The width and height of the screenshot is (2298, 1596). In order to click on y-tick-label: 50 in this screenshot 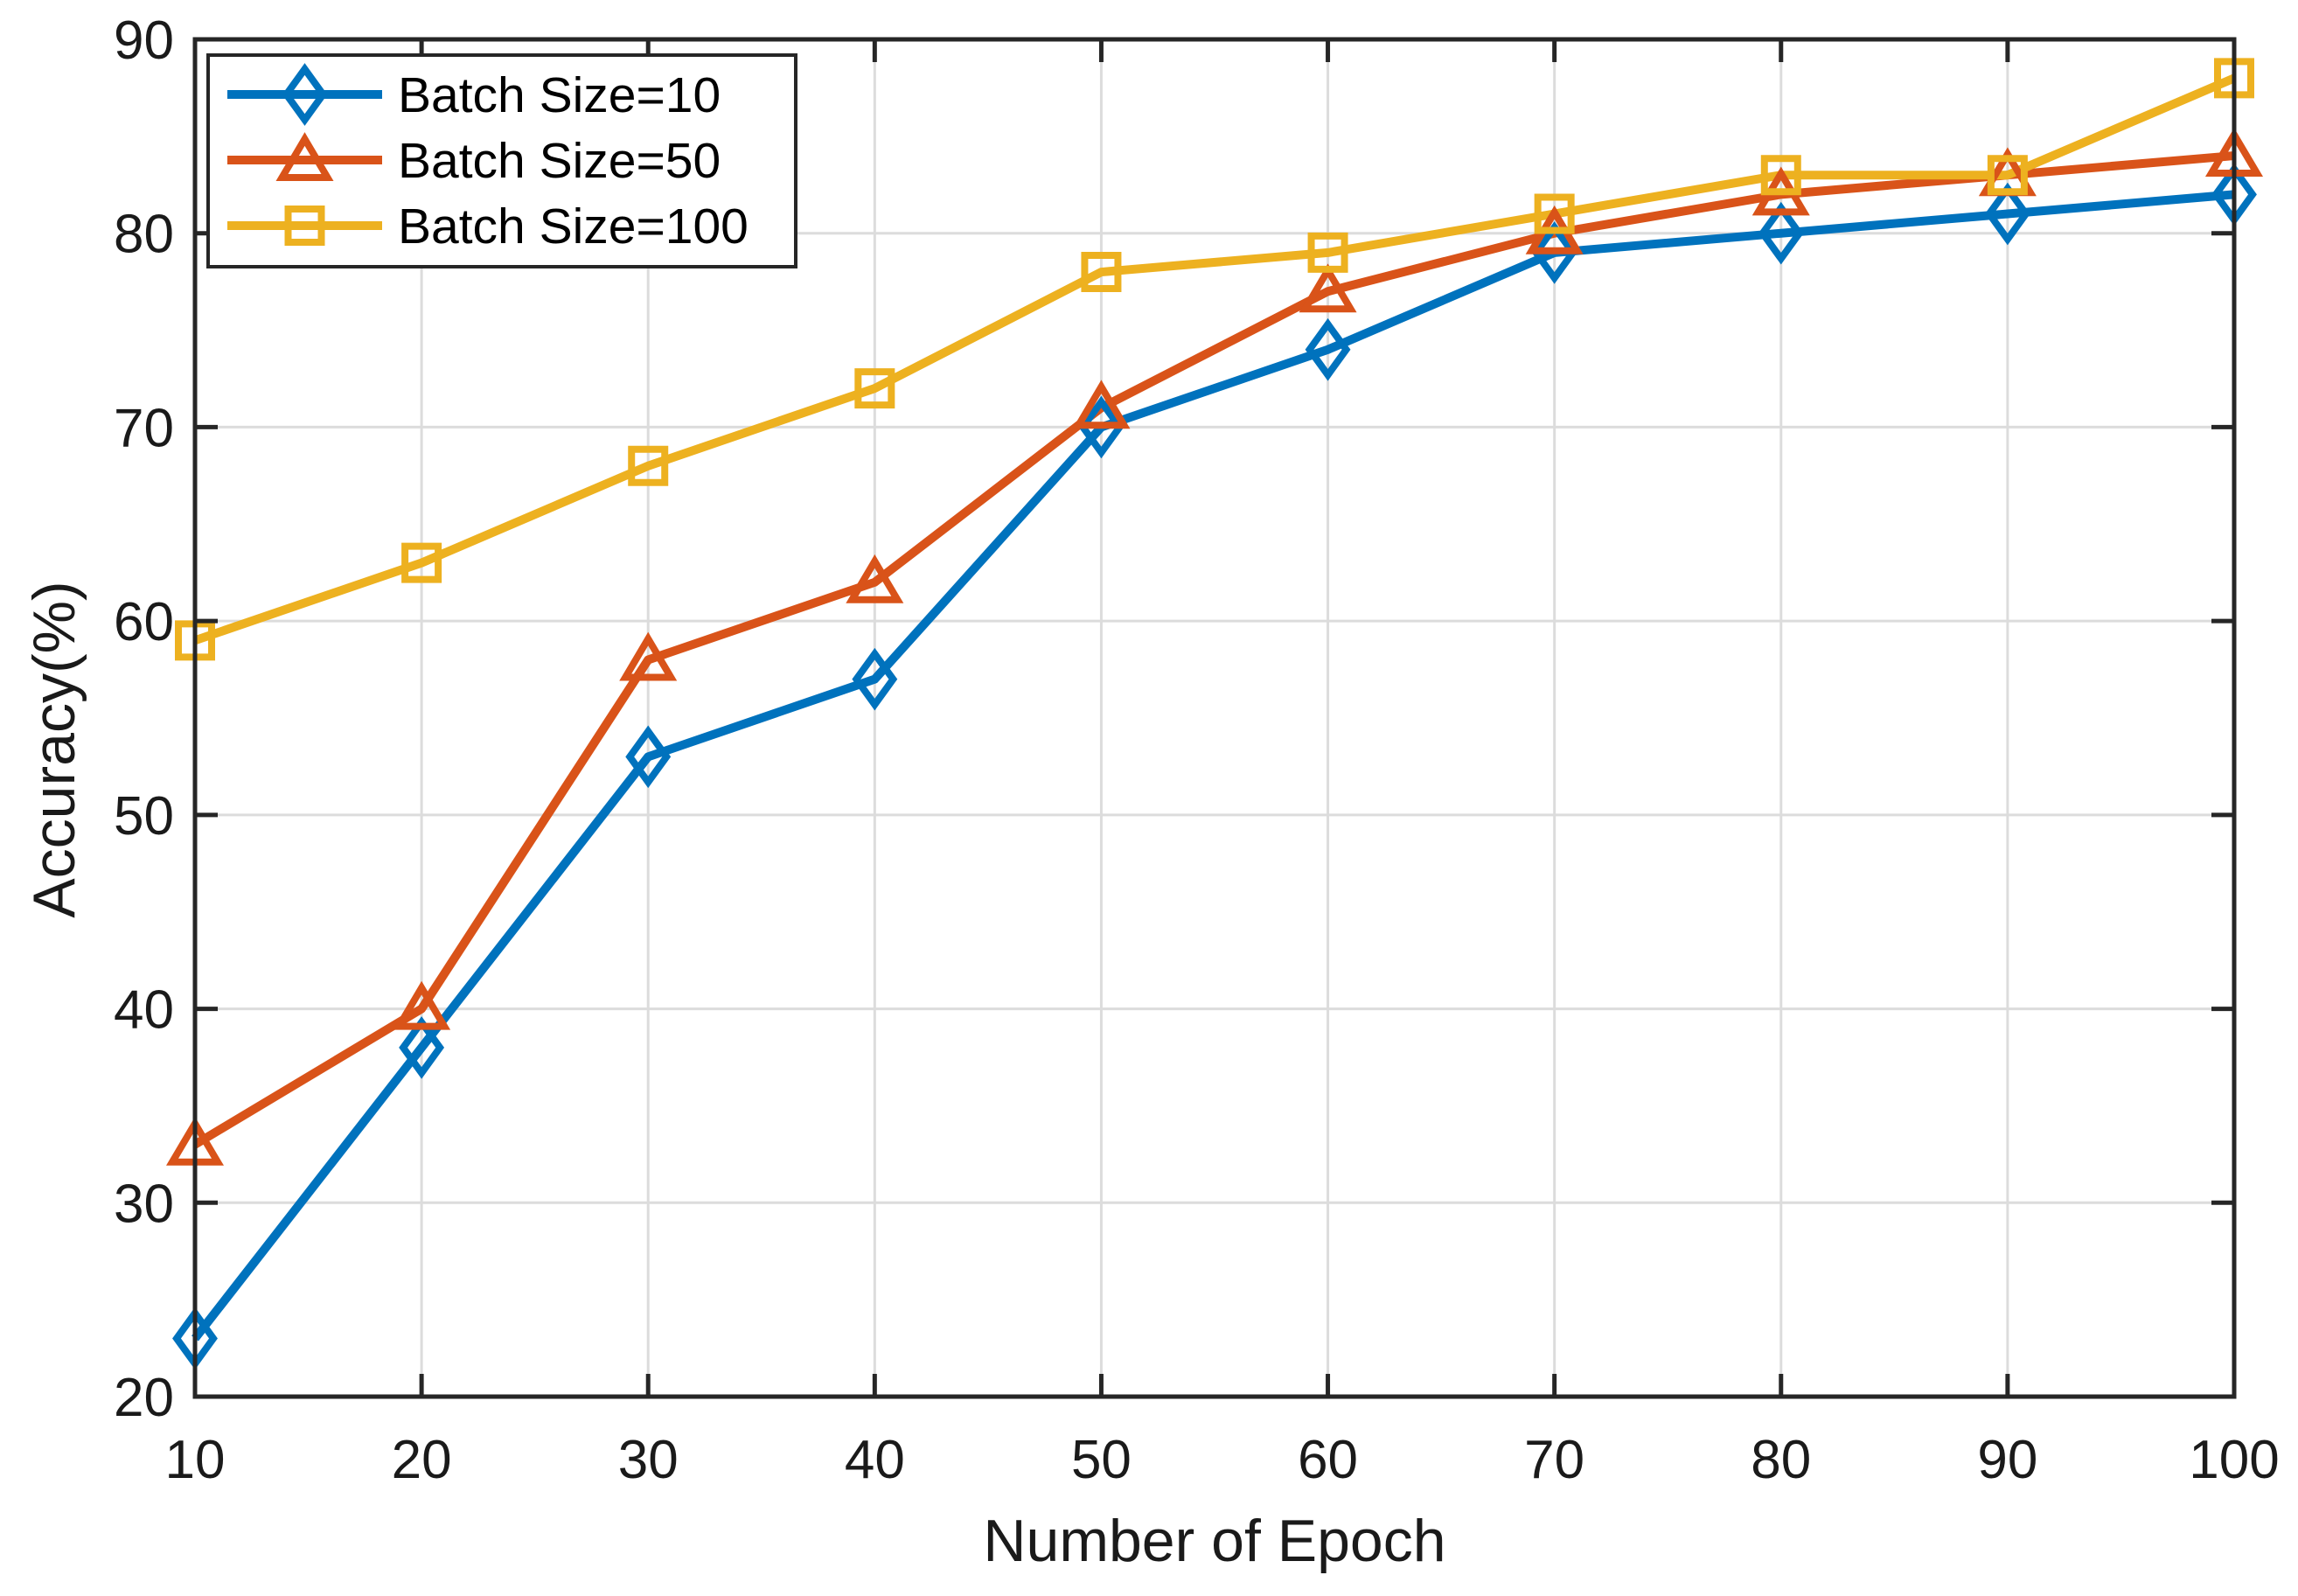, I will do `click(144, 816)`.